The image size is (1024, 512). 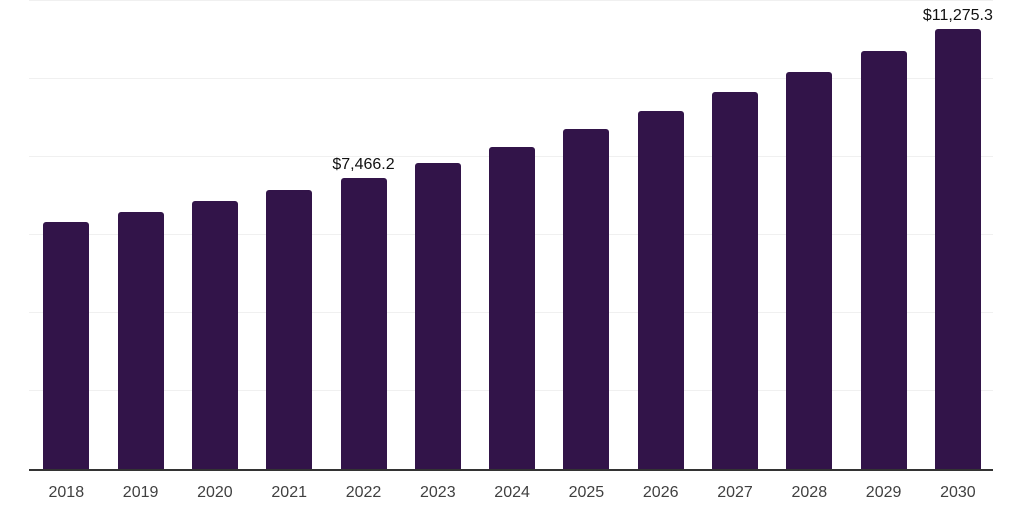 What do you see at coordinates (438, 492) in the screenshot?
I see `x-tick-label-2023: 2023` at bounding box center [438, 492].